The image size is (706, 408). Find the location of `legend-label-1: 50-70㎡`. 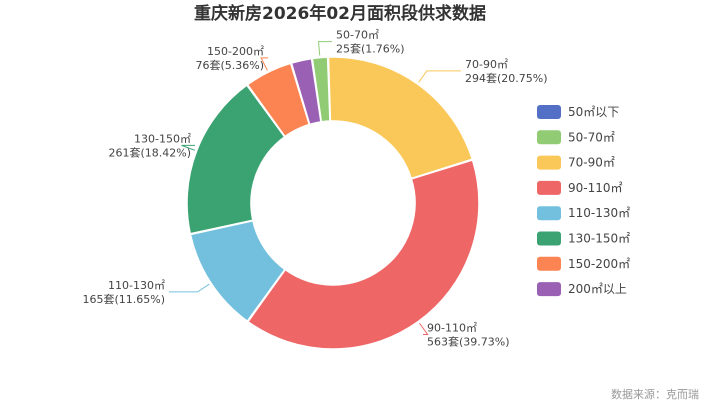

legend-label-1: 50-70㎡ is located at coordinates (591, 137).